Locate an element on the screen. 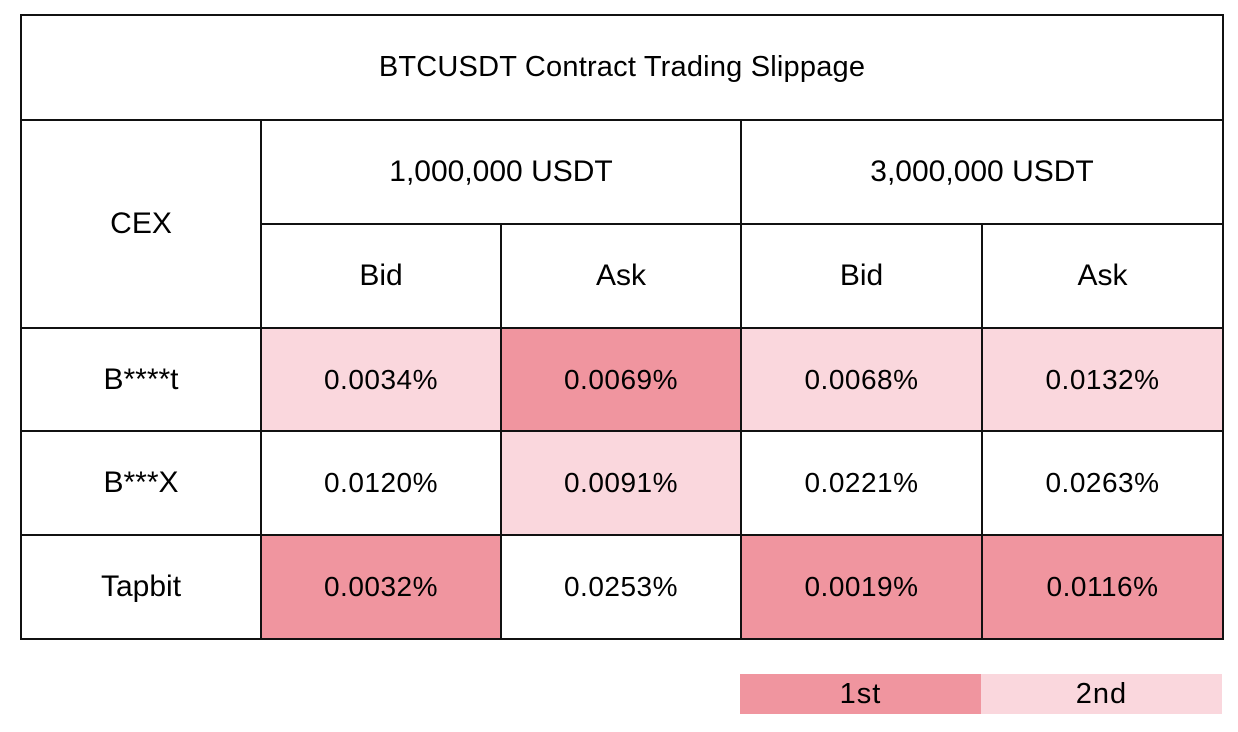 This screenshot has height=732, width=1238. row-exchange-name: B***X is located at coordinates (141, 483).